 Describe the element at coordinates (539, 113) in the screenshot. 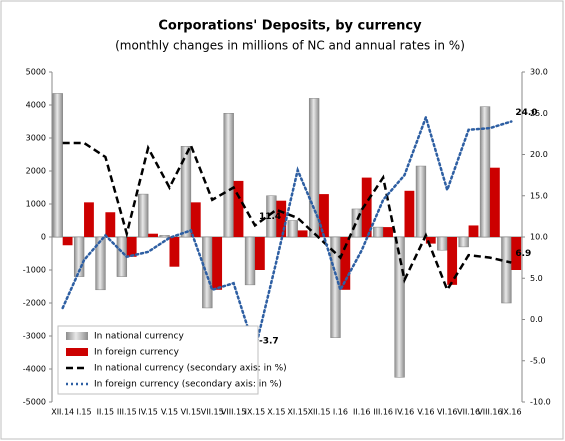

I see `y2-tick-label: 25.0` at that location.